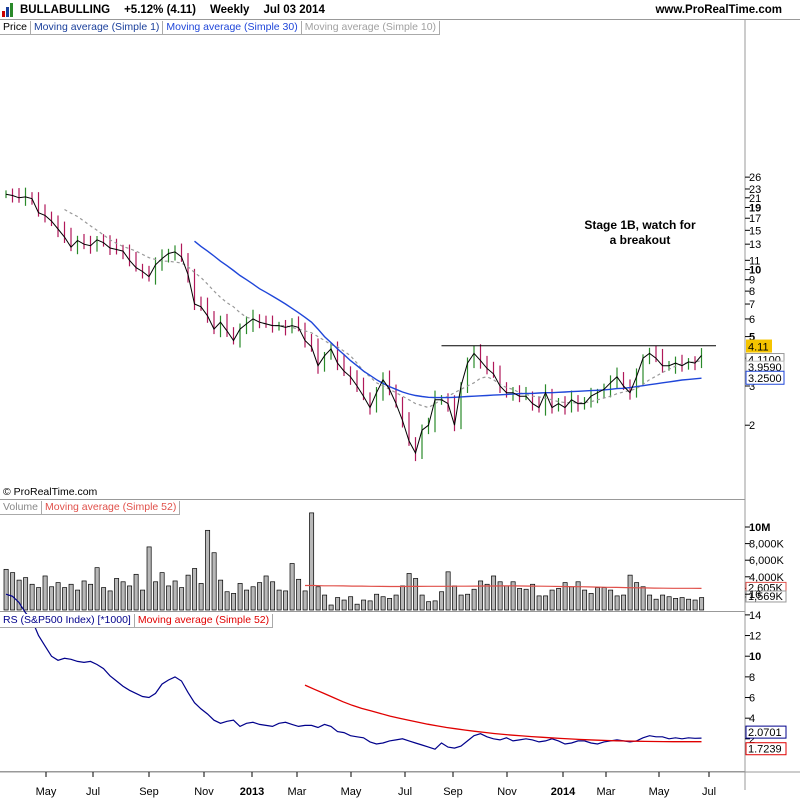 The width and height of the screenshot is (800, 800). What do you see at coordinates (503, 586) in the screenshot?
I see `volume-ma52-line` at bounding box center [503, 586].